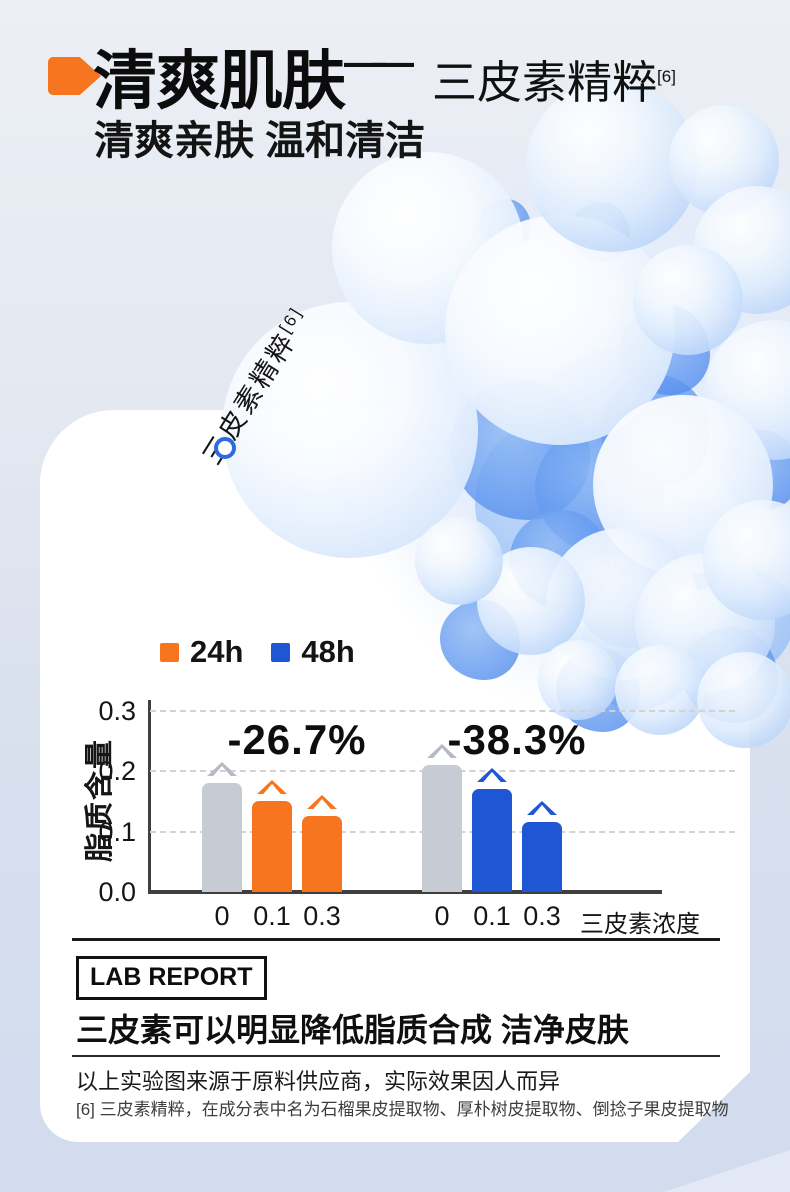 The width and height of the screenshot is (790, 1192). I want to click on y-tick-label: 0.1, so click(117, 831).